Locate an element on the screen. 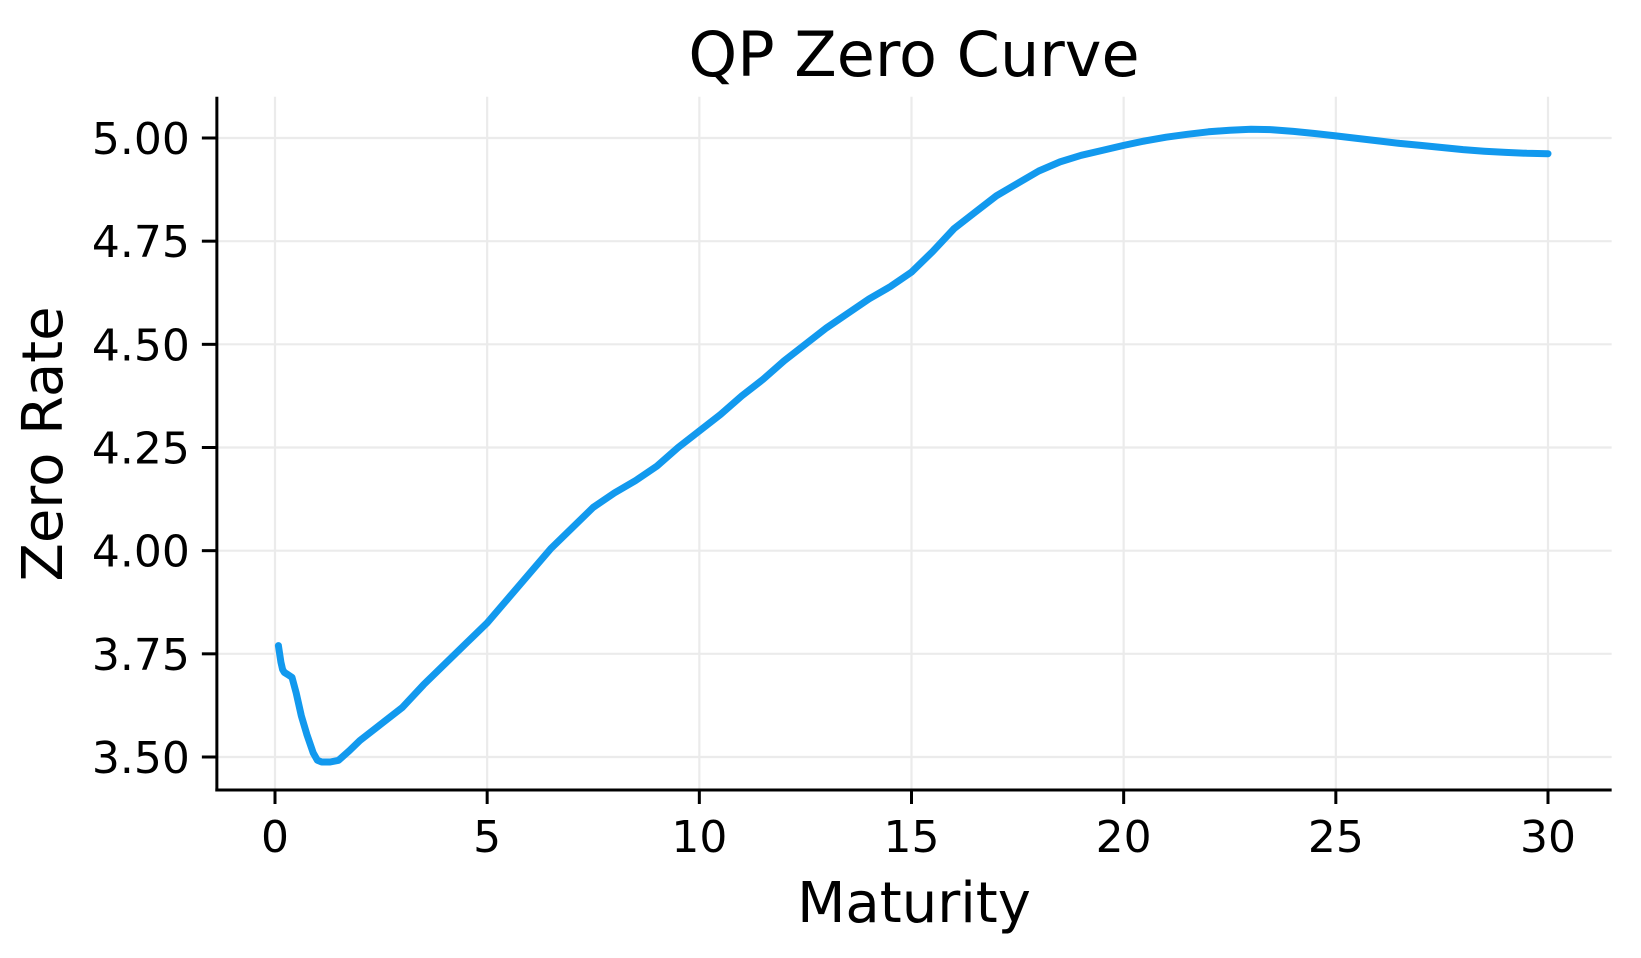 The image size is (1641, 958). y-tick-label: 4.75 is located at coordinates (141, 242).